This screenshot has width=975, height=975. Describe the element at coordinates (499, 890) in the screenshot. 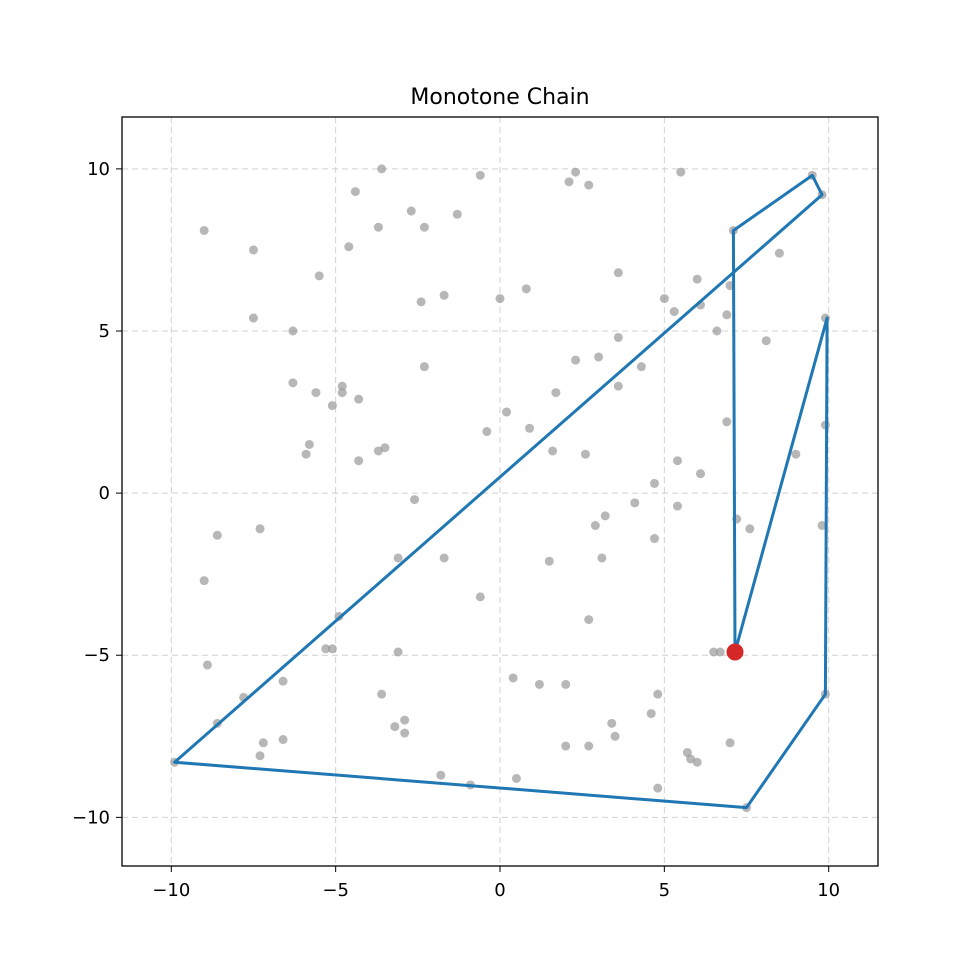

I see `x-tick-label: 0` at that location.